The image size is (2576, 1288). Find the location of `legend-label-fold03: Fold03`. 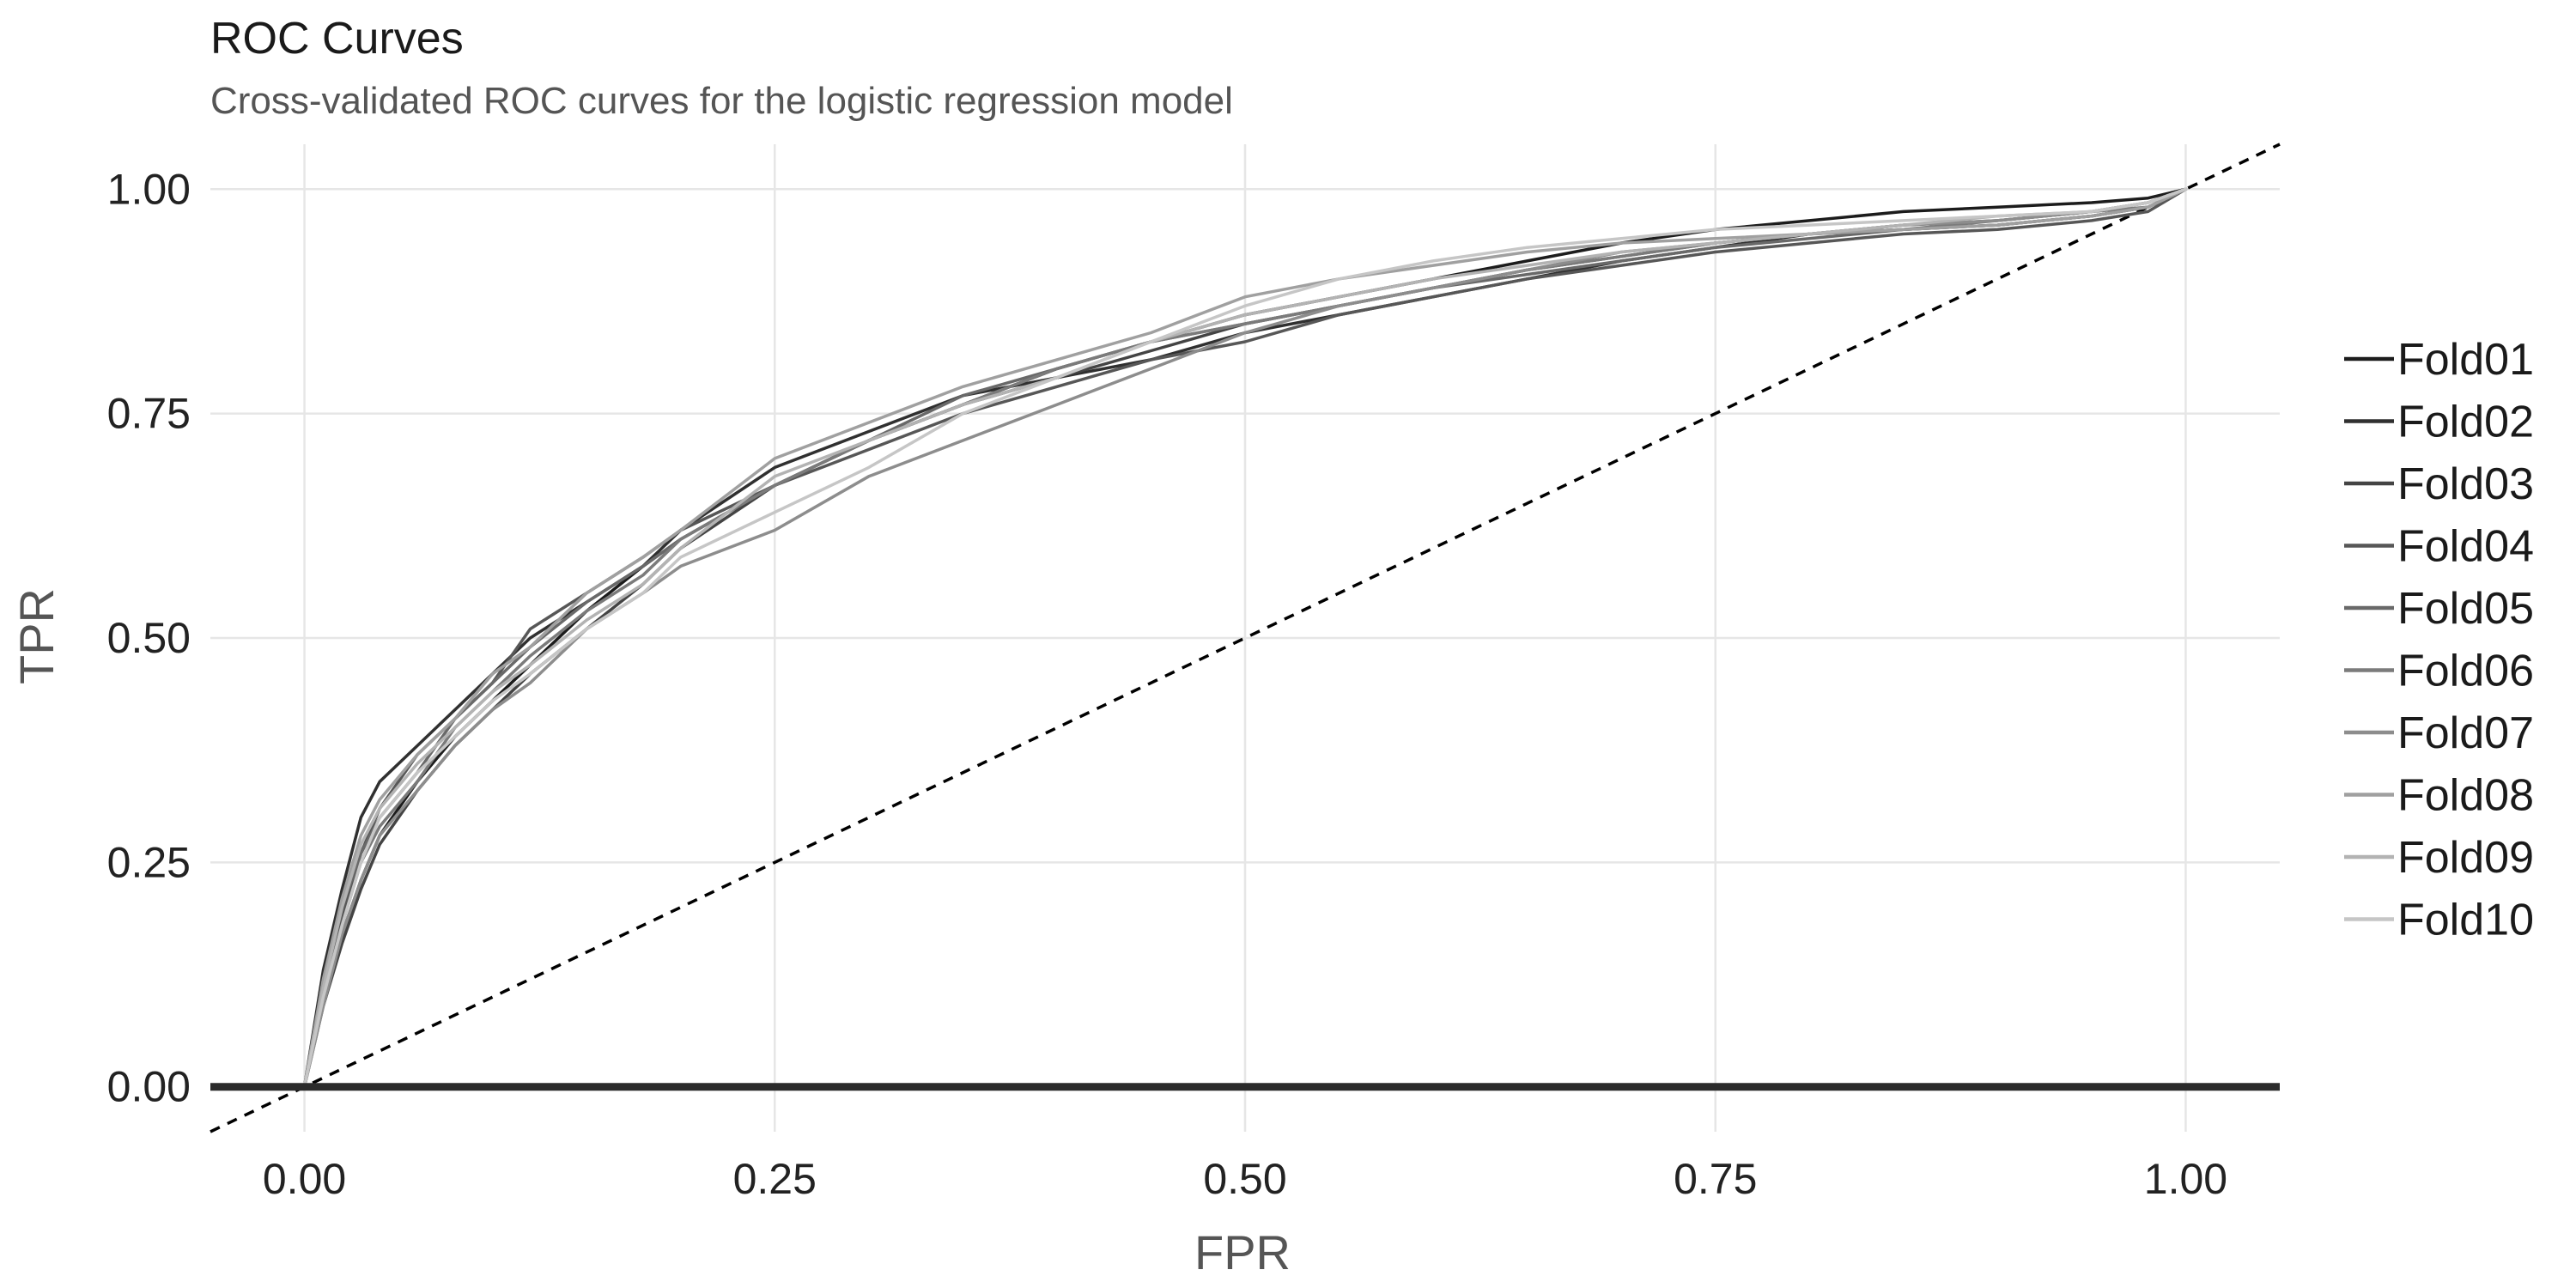

legend-label-fold03: Fold03 is located at coordinates (2465, 484).